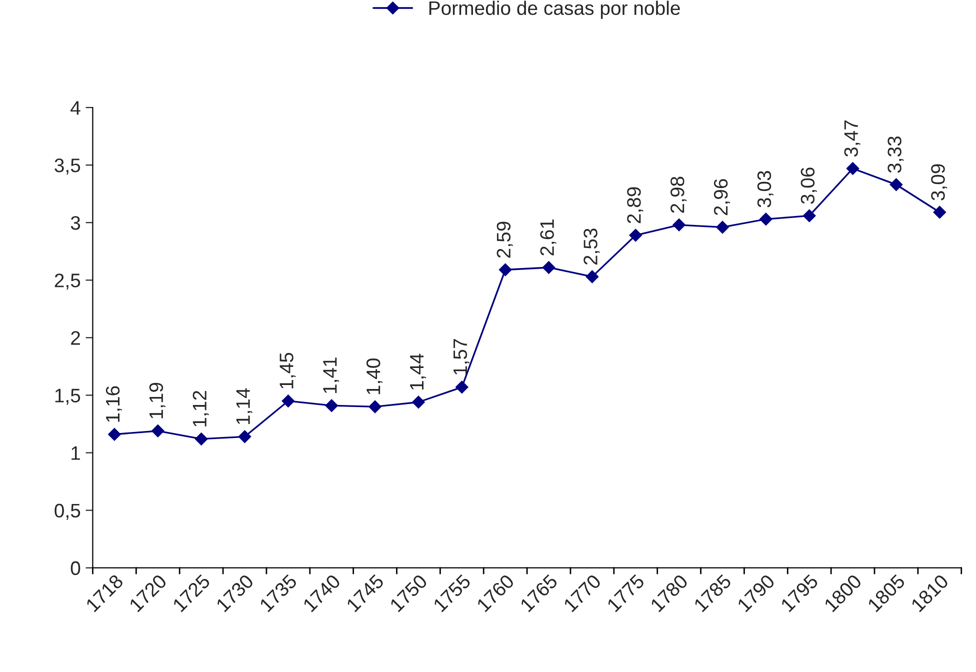 The width and height of the screenshot is (976, 672). Describe the element at coordinates (418, 372) in the screenshot. I see `data-label: 1,44` at that location.